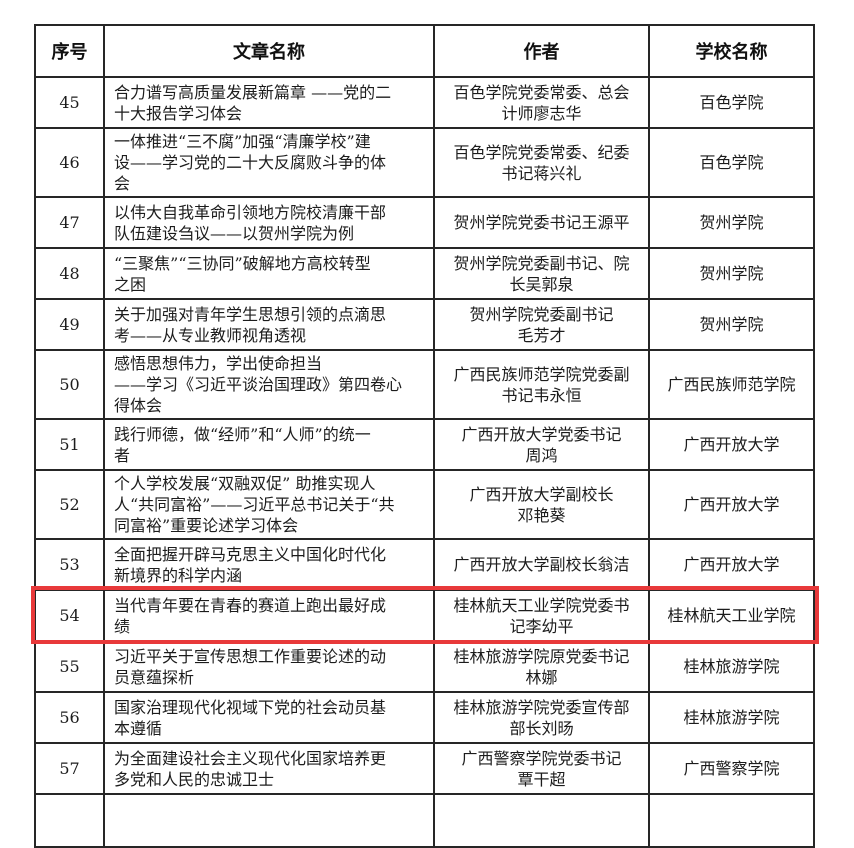  Describe the element at coordinates (69, 162) in the screenshot. I see `cell-no: 46` at that location.